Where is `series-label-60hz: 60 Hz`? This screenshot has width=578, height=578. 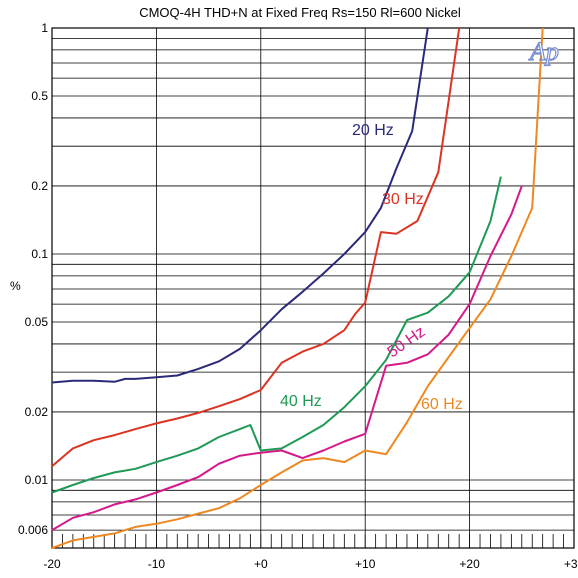
series-label-60hz: 60 Hz is located at coordinates (442, 404).